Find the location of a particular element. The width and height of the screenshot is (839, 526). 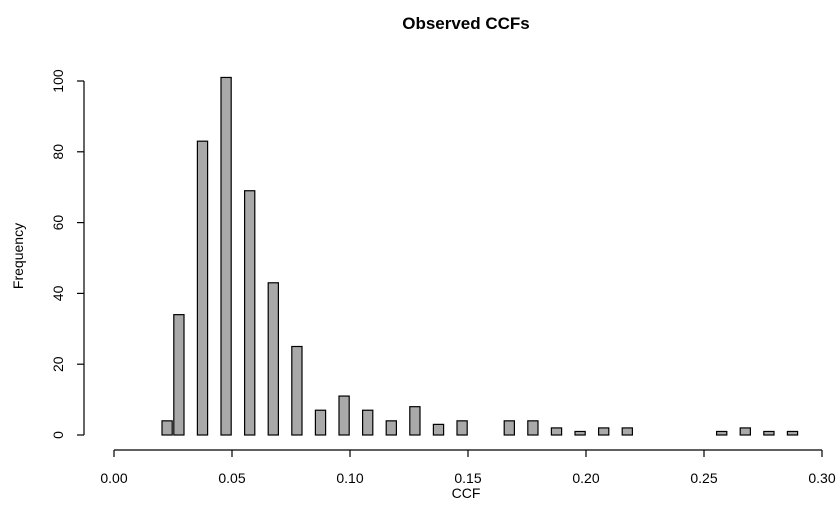

x-tick-label-0: 0.00 is located at coordinates (113, 478).